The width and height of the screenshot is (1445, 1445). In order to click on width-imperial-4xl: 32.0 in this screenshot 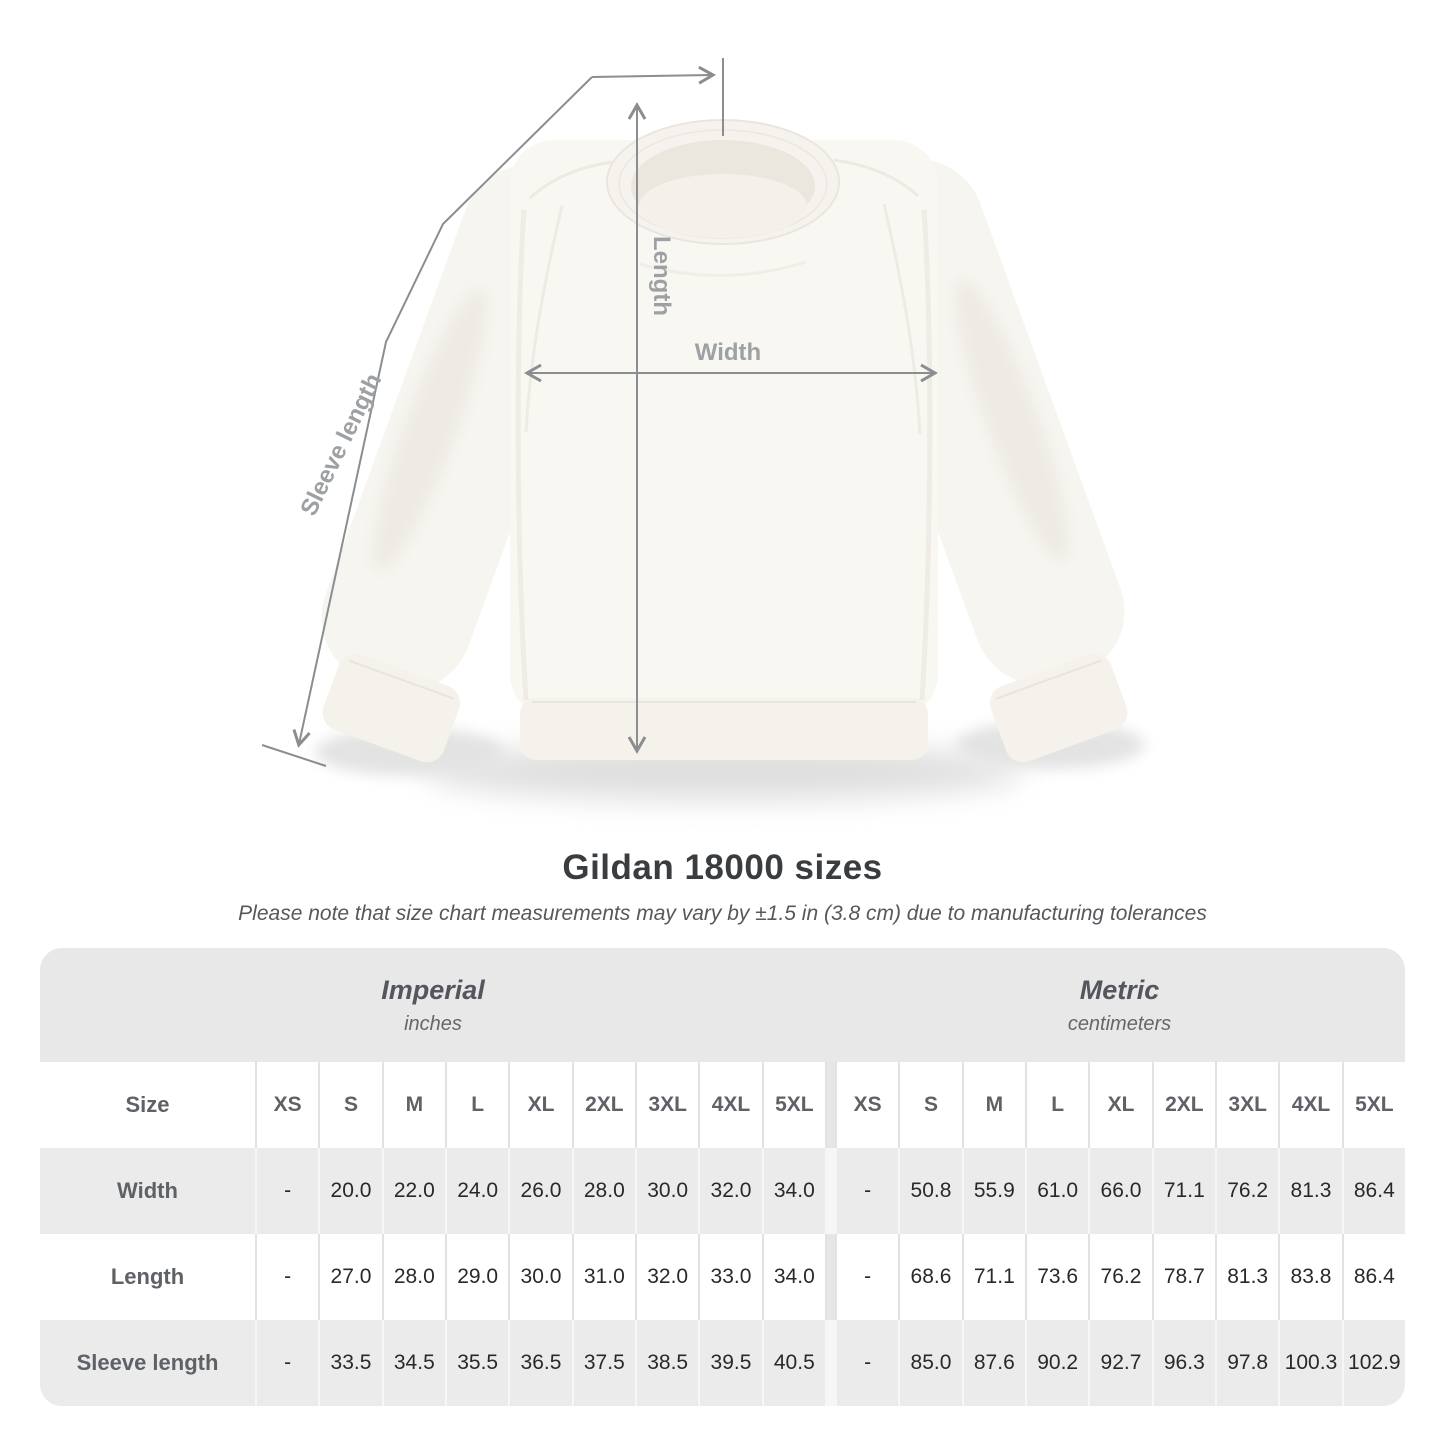, I will do `click(731, 1191)`.